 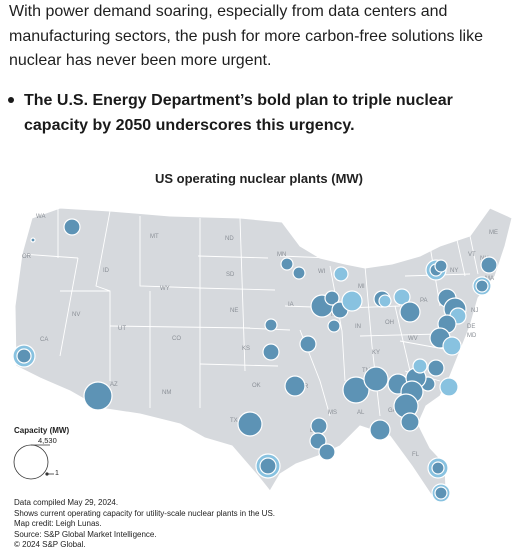 I want to click on state-label: KS, so click(x=246, y=349).